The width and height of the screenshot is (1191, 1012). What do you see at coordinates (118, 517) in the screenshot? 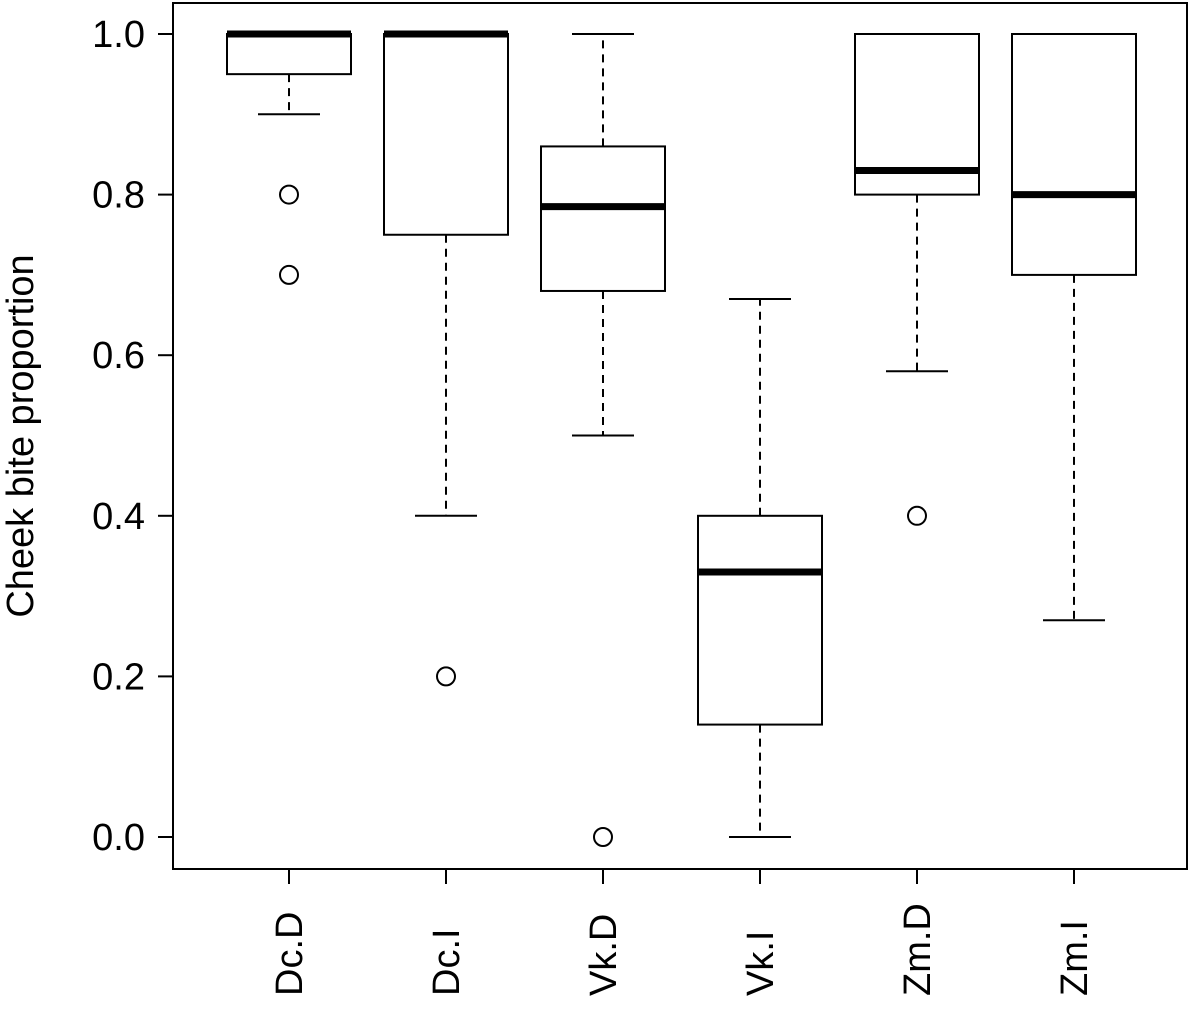
I see `y-tick-label: 0.4` at bounding box center [118, 517].